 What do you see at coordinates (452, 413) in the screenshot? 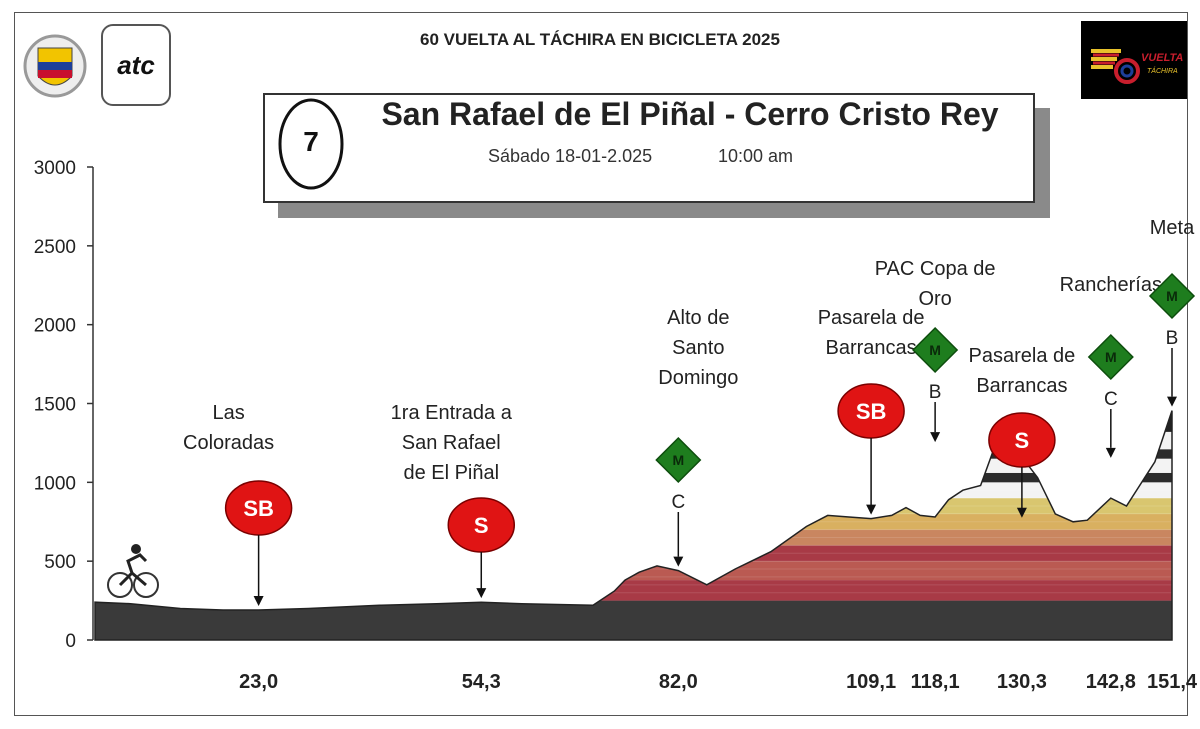
I see `place-label: 1ra Entrada a` at bounding box center [452, 413].